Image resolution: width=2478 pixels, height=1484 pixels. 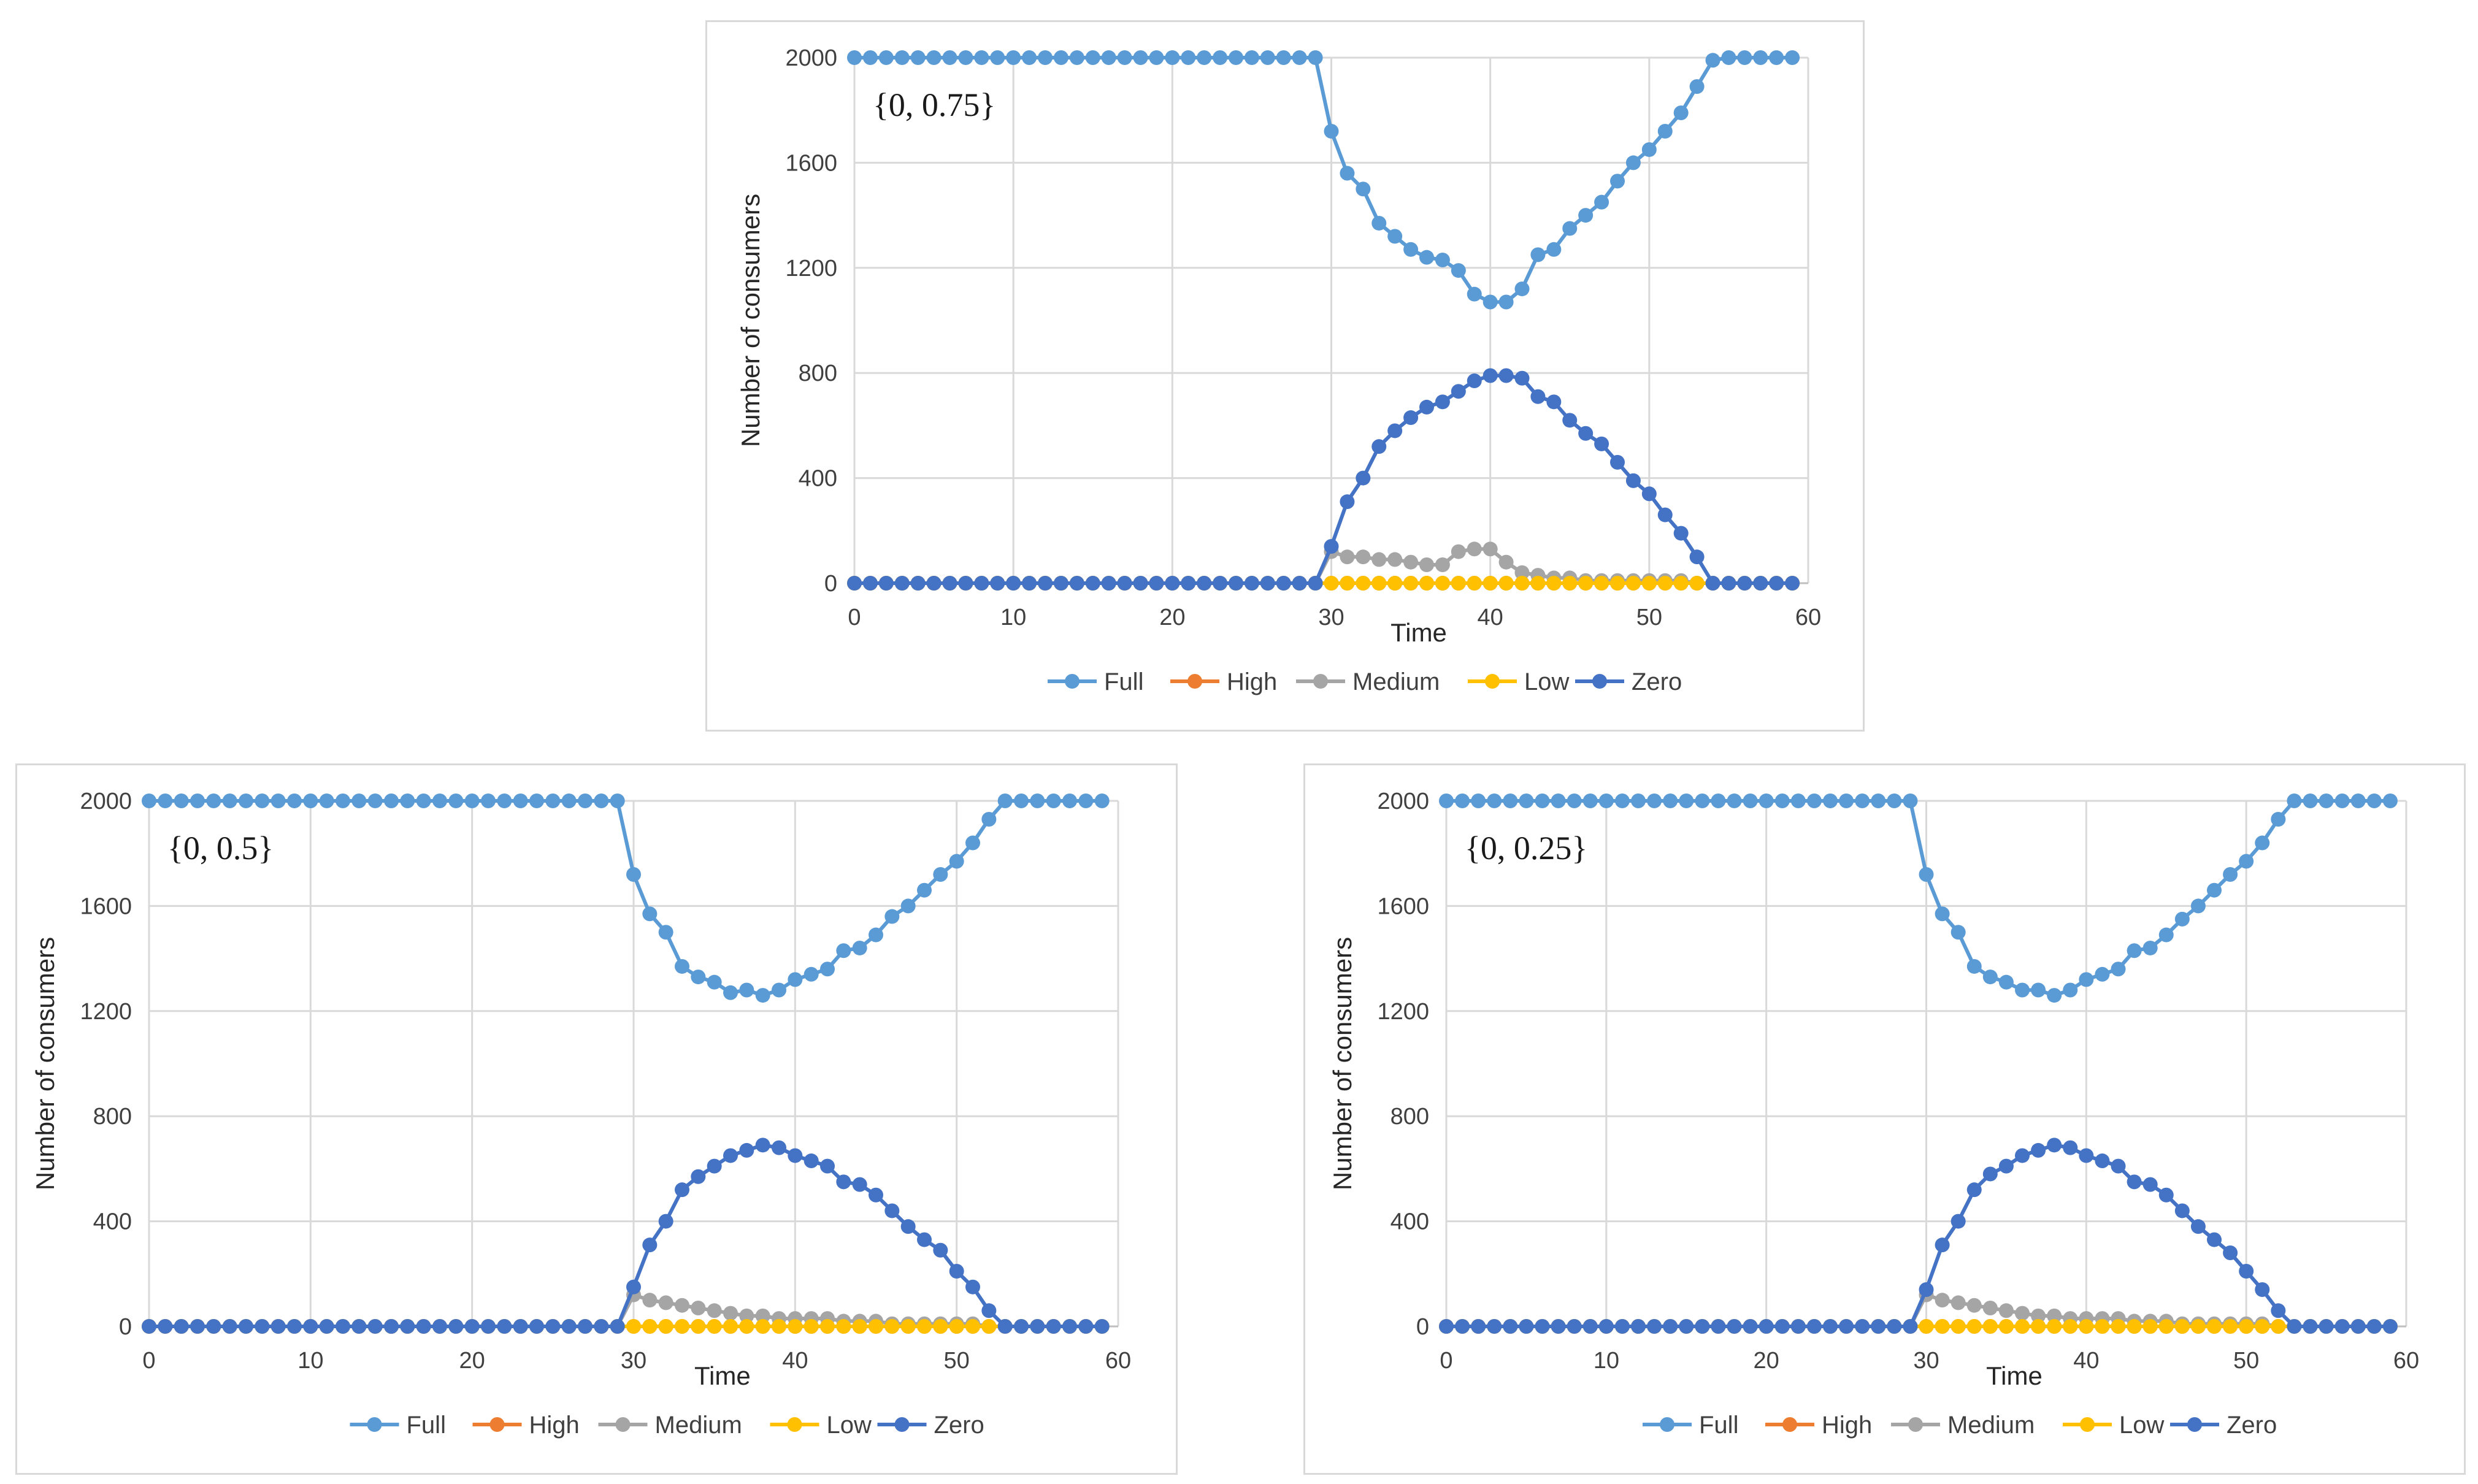 I want to click on legend-item-full: Full, so click(x=1690, y=1425).